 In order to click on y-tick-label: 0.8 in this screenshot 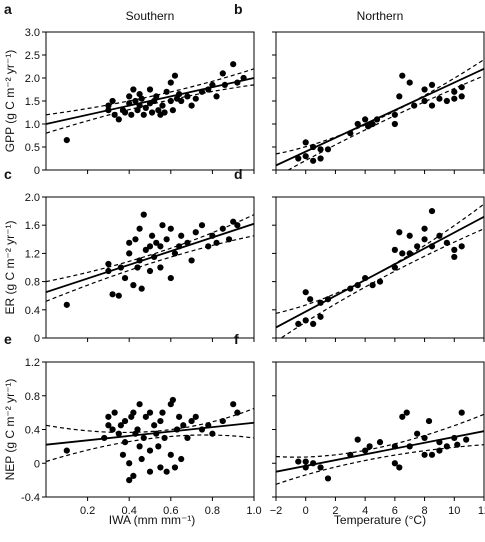, I will do `click(32, 283)`.